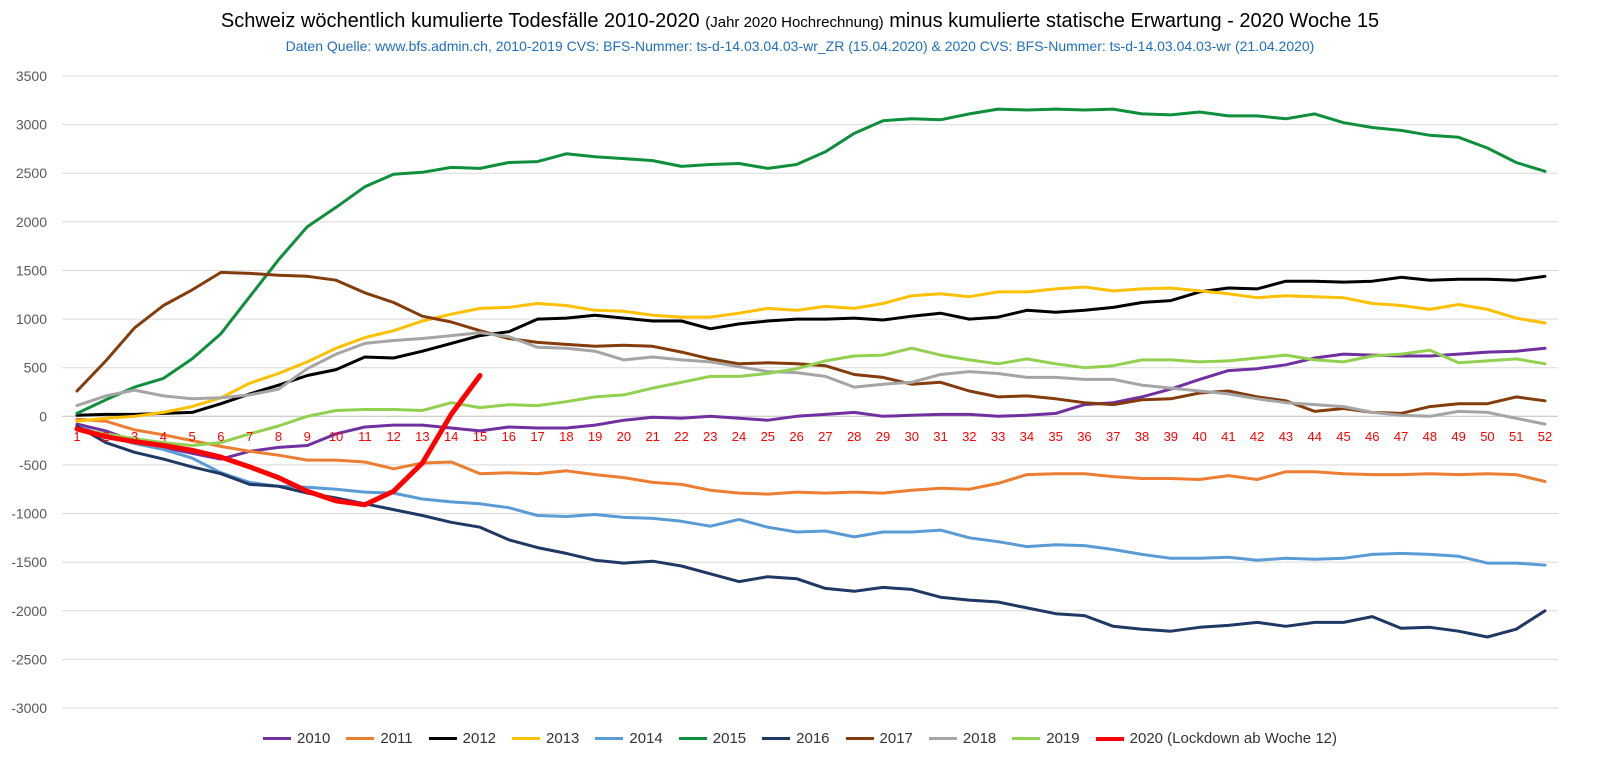 The image size is (1600, 775). I want to click on series-line-2019, so click(811, 396).